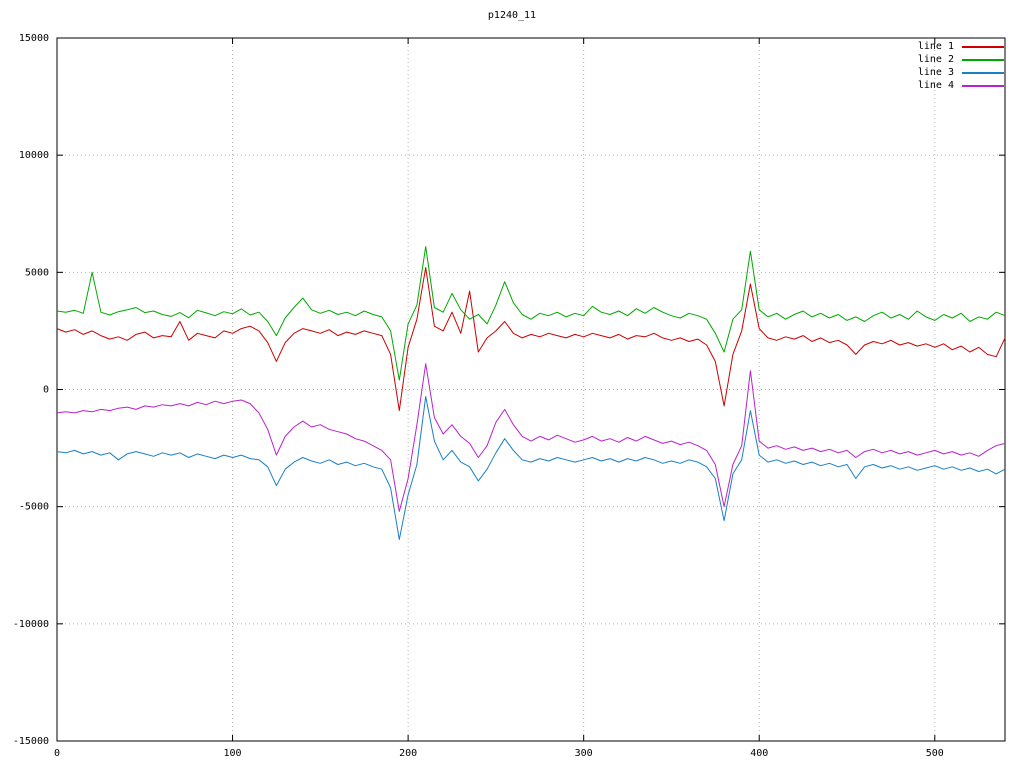 This screenshot has height=768, width=1024. I want to click on x-tick-label: 300, so click(584, 753).